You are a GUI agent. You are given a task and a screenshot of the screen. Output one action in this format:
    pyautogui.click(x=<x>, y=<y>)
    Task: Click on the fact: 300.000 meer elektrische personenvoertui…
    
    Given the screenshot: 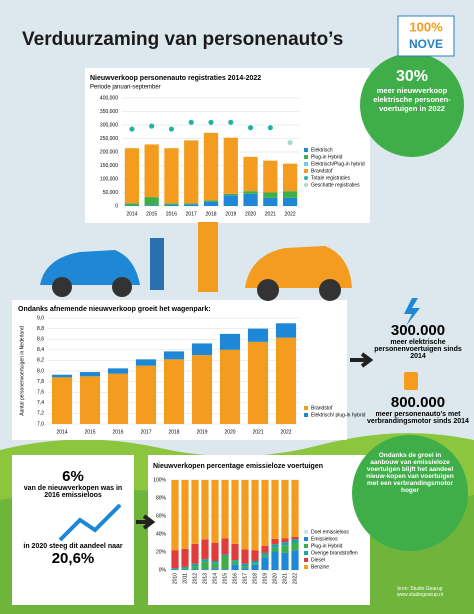 What is the action you would take?
    pyautogui.click(x=418, y=341)
    